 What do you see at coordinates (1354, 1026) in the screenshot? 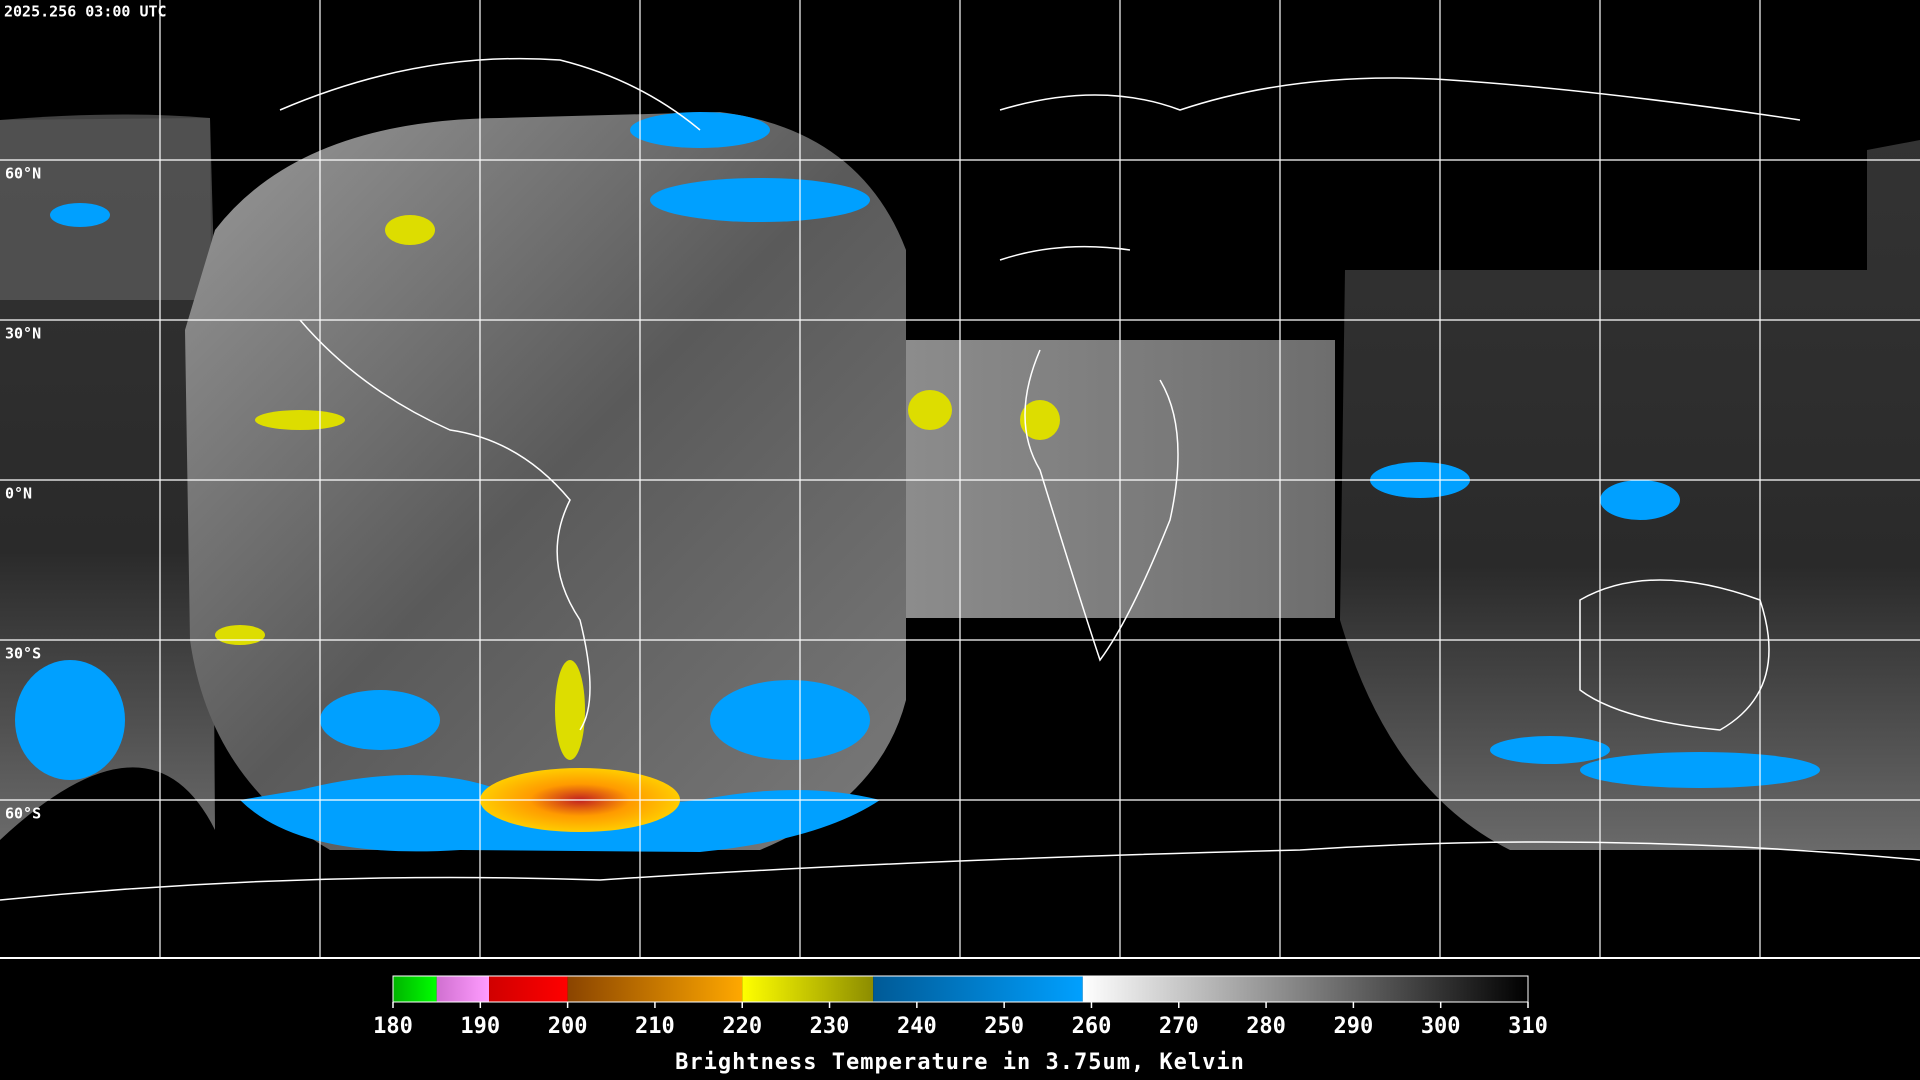
I see `colorbar-tick-label: 290` at bounding box center [1354, 1026].